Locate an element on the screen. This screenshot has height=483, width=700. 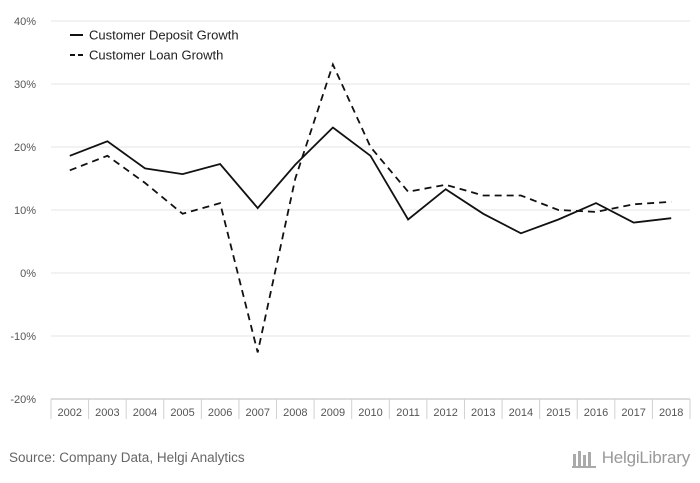
y-tick-label: -10% is located at coordinates (23, 337).